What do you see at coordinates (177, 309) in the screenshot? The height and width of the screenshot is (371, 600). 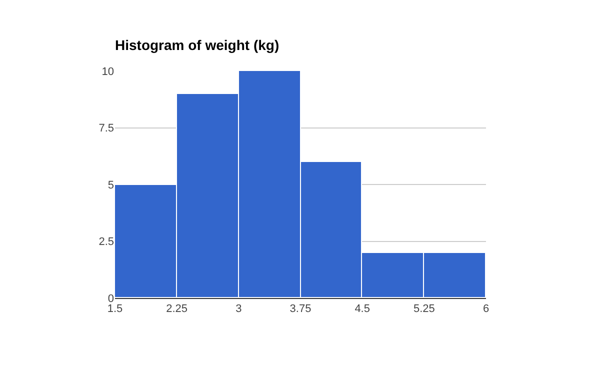 I see `x-tick-label: 2.25` at bounding box center [177, 309].